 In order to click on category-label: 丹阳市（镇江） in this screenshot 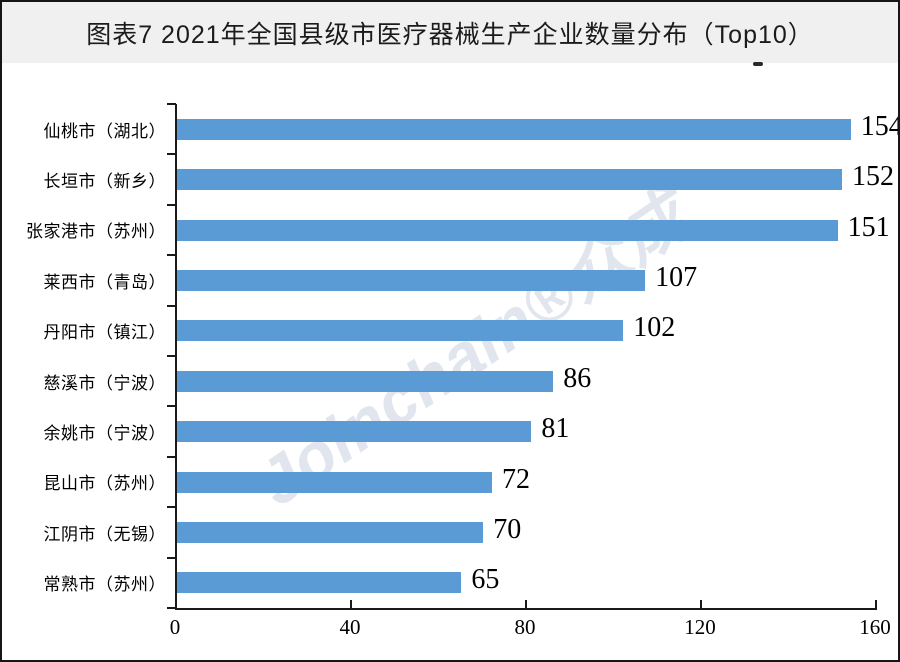, I will do `click(104, 333)`.